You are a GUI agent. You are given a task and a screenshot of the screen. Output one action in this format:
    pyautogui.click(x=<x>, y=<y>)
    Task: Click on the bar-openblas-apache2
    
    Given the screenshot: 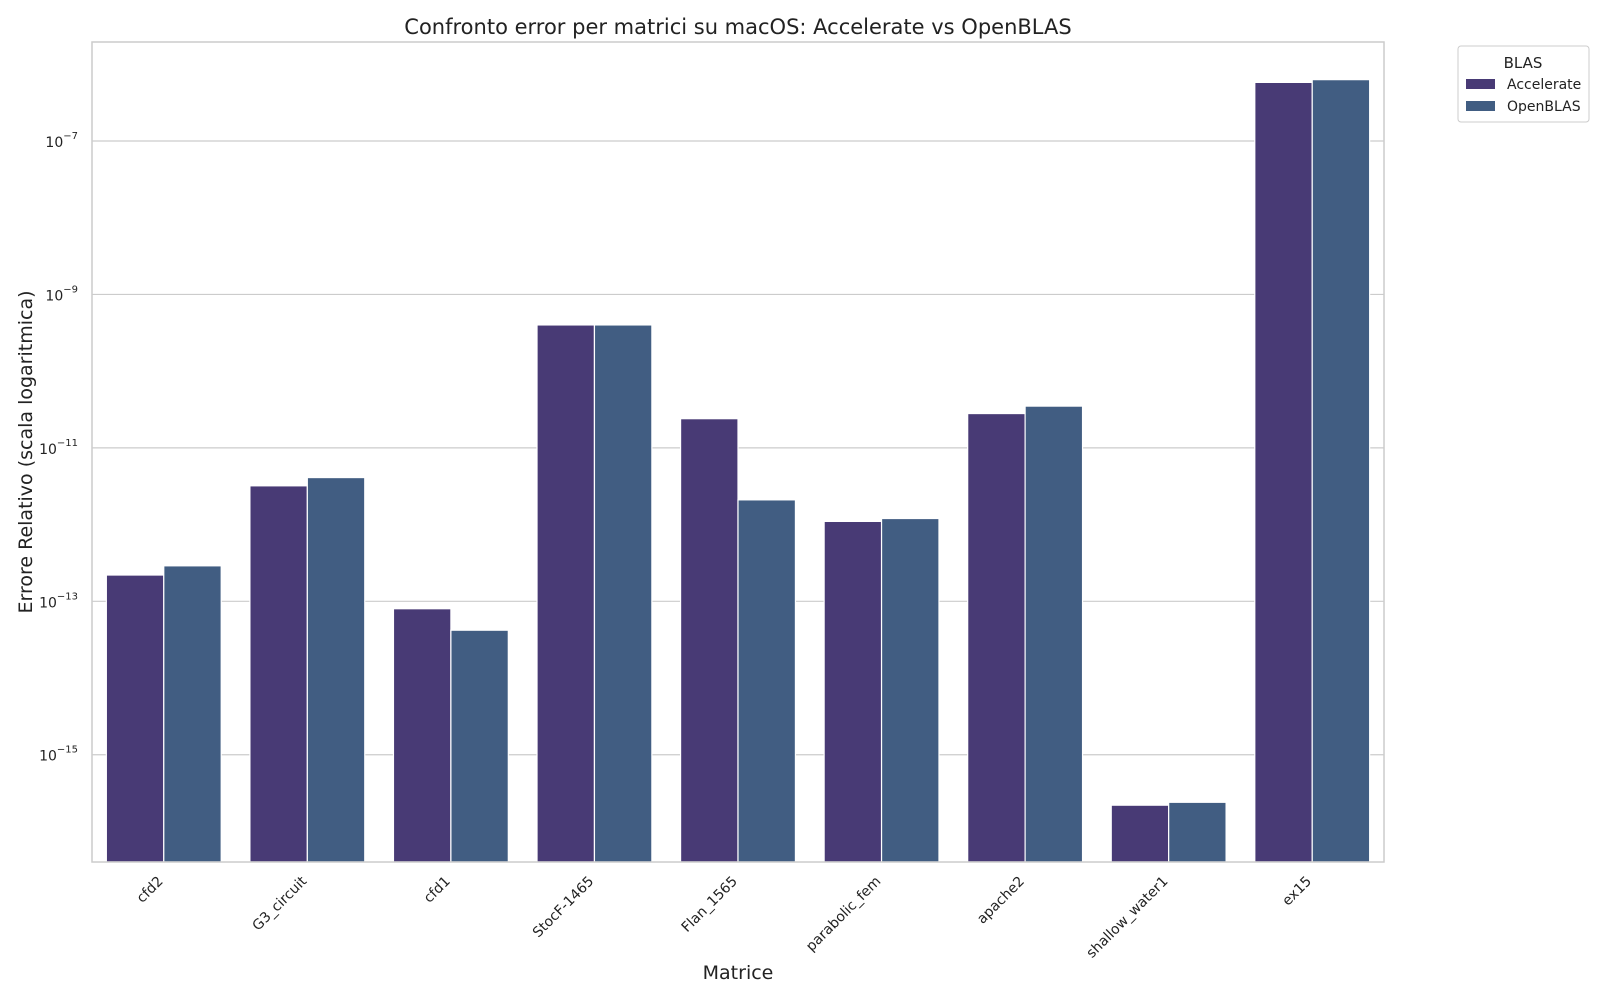 What is the action you would take?
    pyautogui.click(x=1054, y=634)
    